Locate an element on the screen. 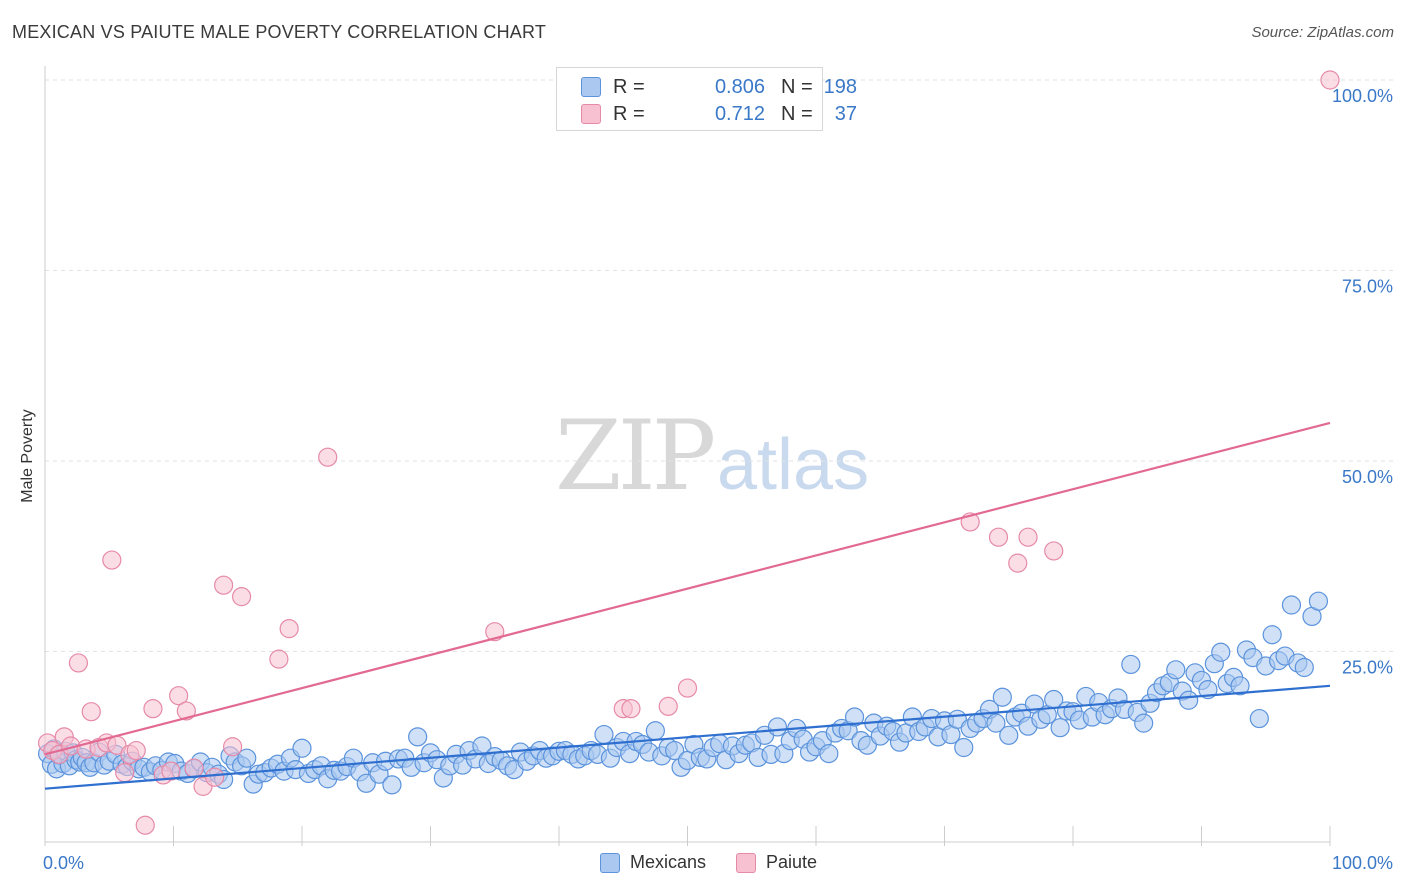 The width and height of the screenshot is (1406, 892). watermark-zip: ZIP is located at coordinates (635, 456).